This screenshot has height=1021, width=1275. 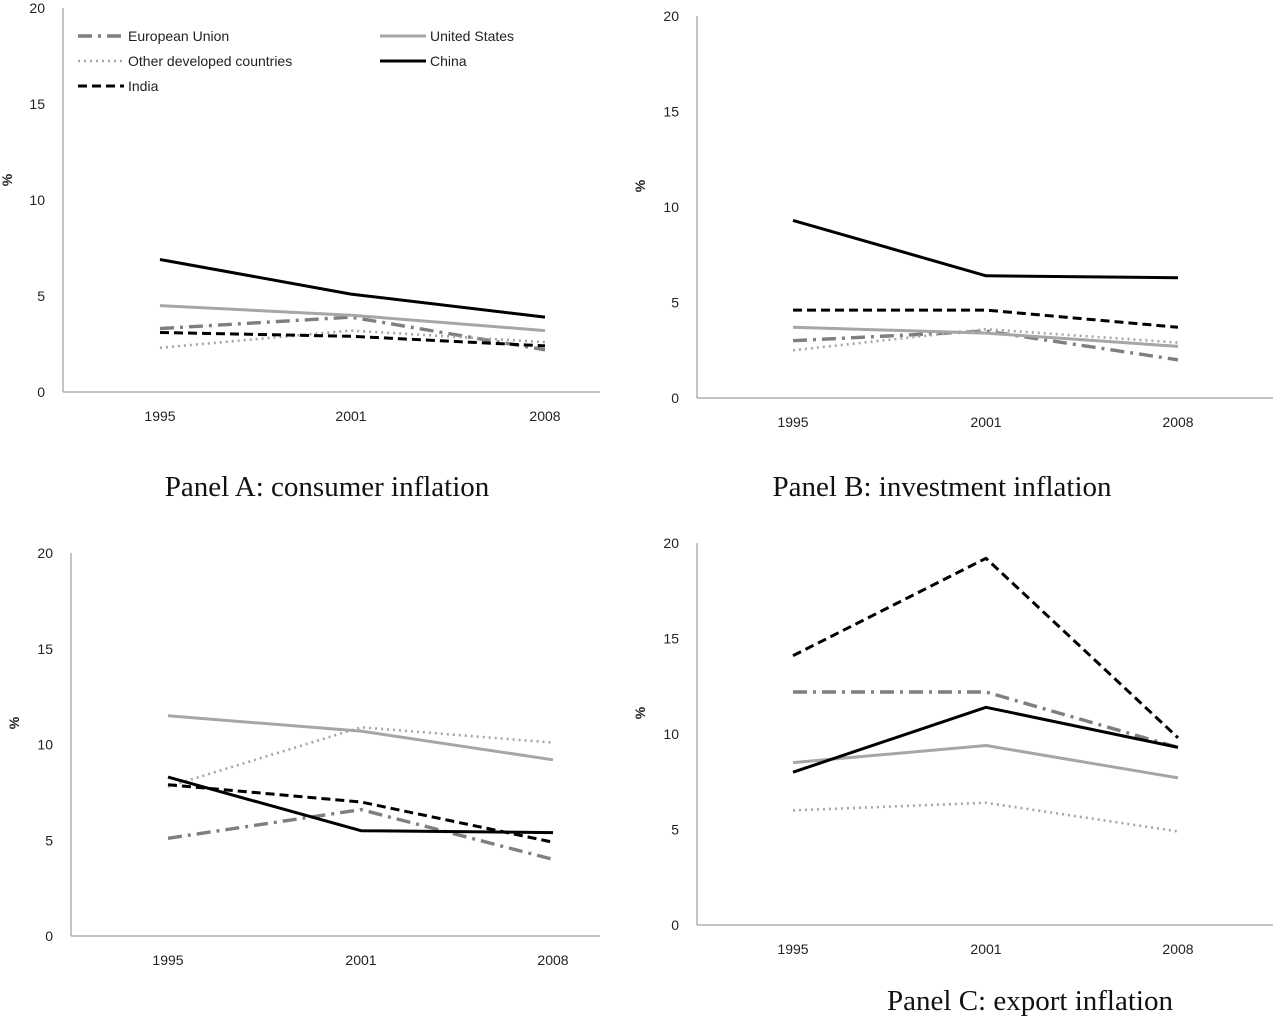 What do you see at coordinates (143, 86) in the screenshot?
I see `legend-entry: India` at bounding box center [143, 86].